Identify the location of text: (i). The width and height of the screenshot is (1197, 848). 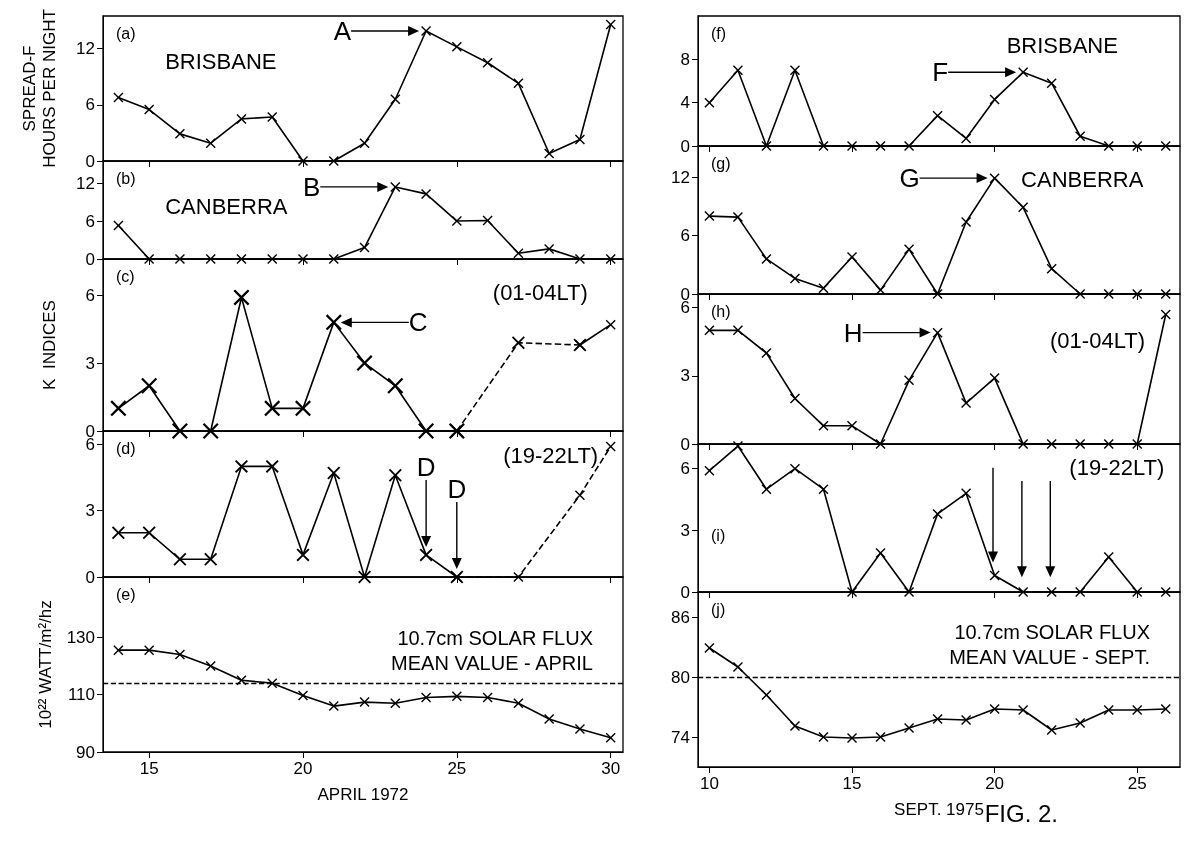
(718, 535).